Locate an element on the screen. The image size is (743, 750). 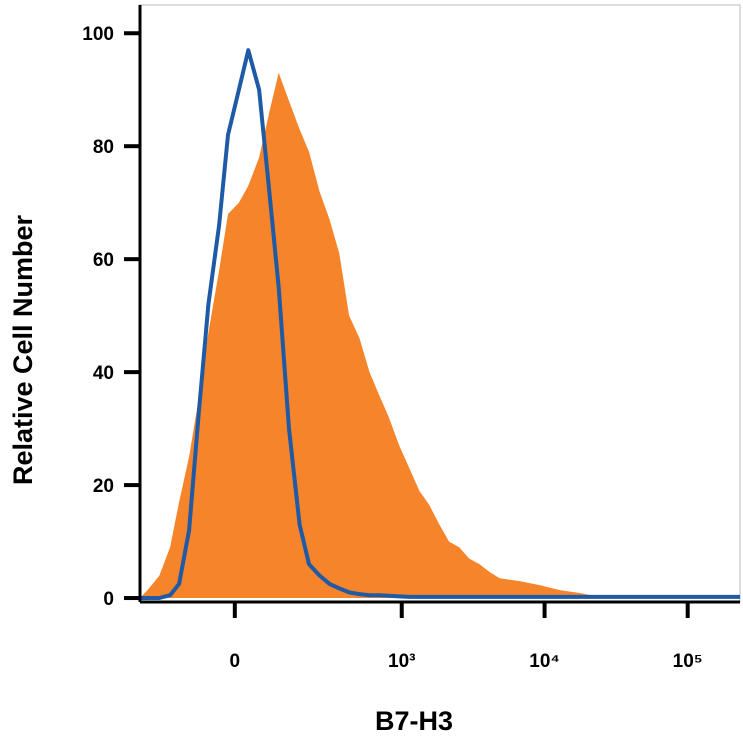
x-axis-label: B7-H3 is located at coordinates (414, 721).